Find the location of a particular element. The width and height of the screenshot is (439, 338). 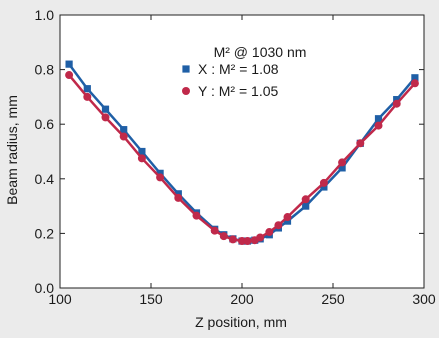

legend: M² @ 1030 nm X : M² = 1.08 Y : M² = 1.05 is located at coordinates (244, 71).